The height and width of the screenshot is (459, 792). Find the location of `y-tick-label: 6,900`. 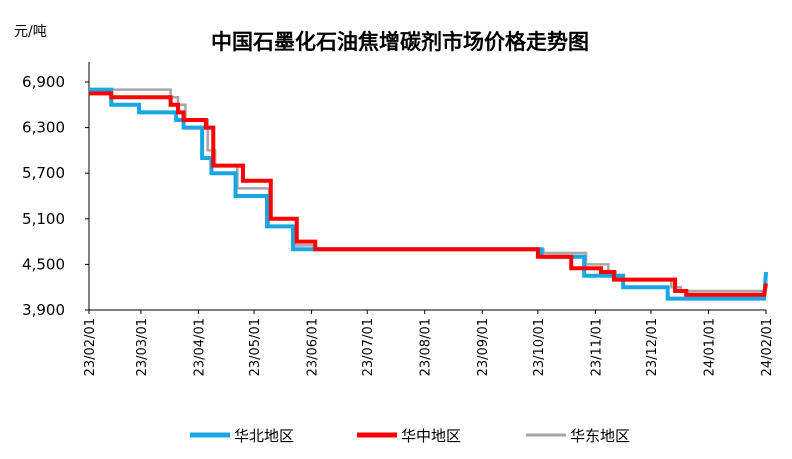

y-tick-label: 6,900 is located at coordinates (43, 82).